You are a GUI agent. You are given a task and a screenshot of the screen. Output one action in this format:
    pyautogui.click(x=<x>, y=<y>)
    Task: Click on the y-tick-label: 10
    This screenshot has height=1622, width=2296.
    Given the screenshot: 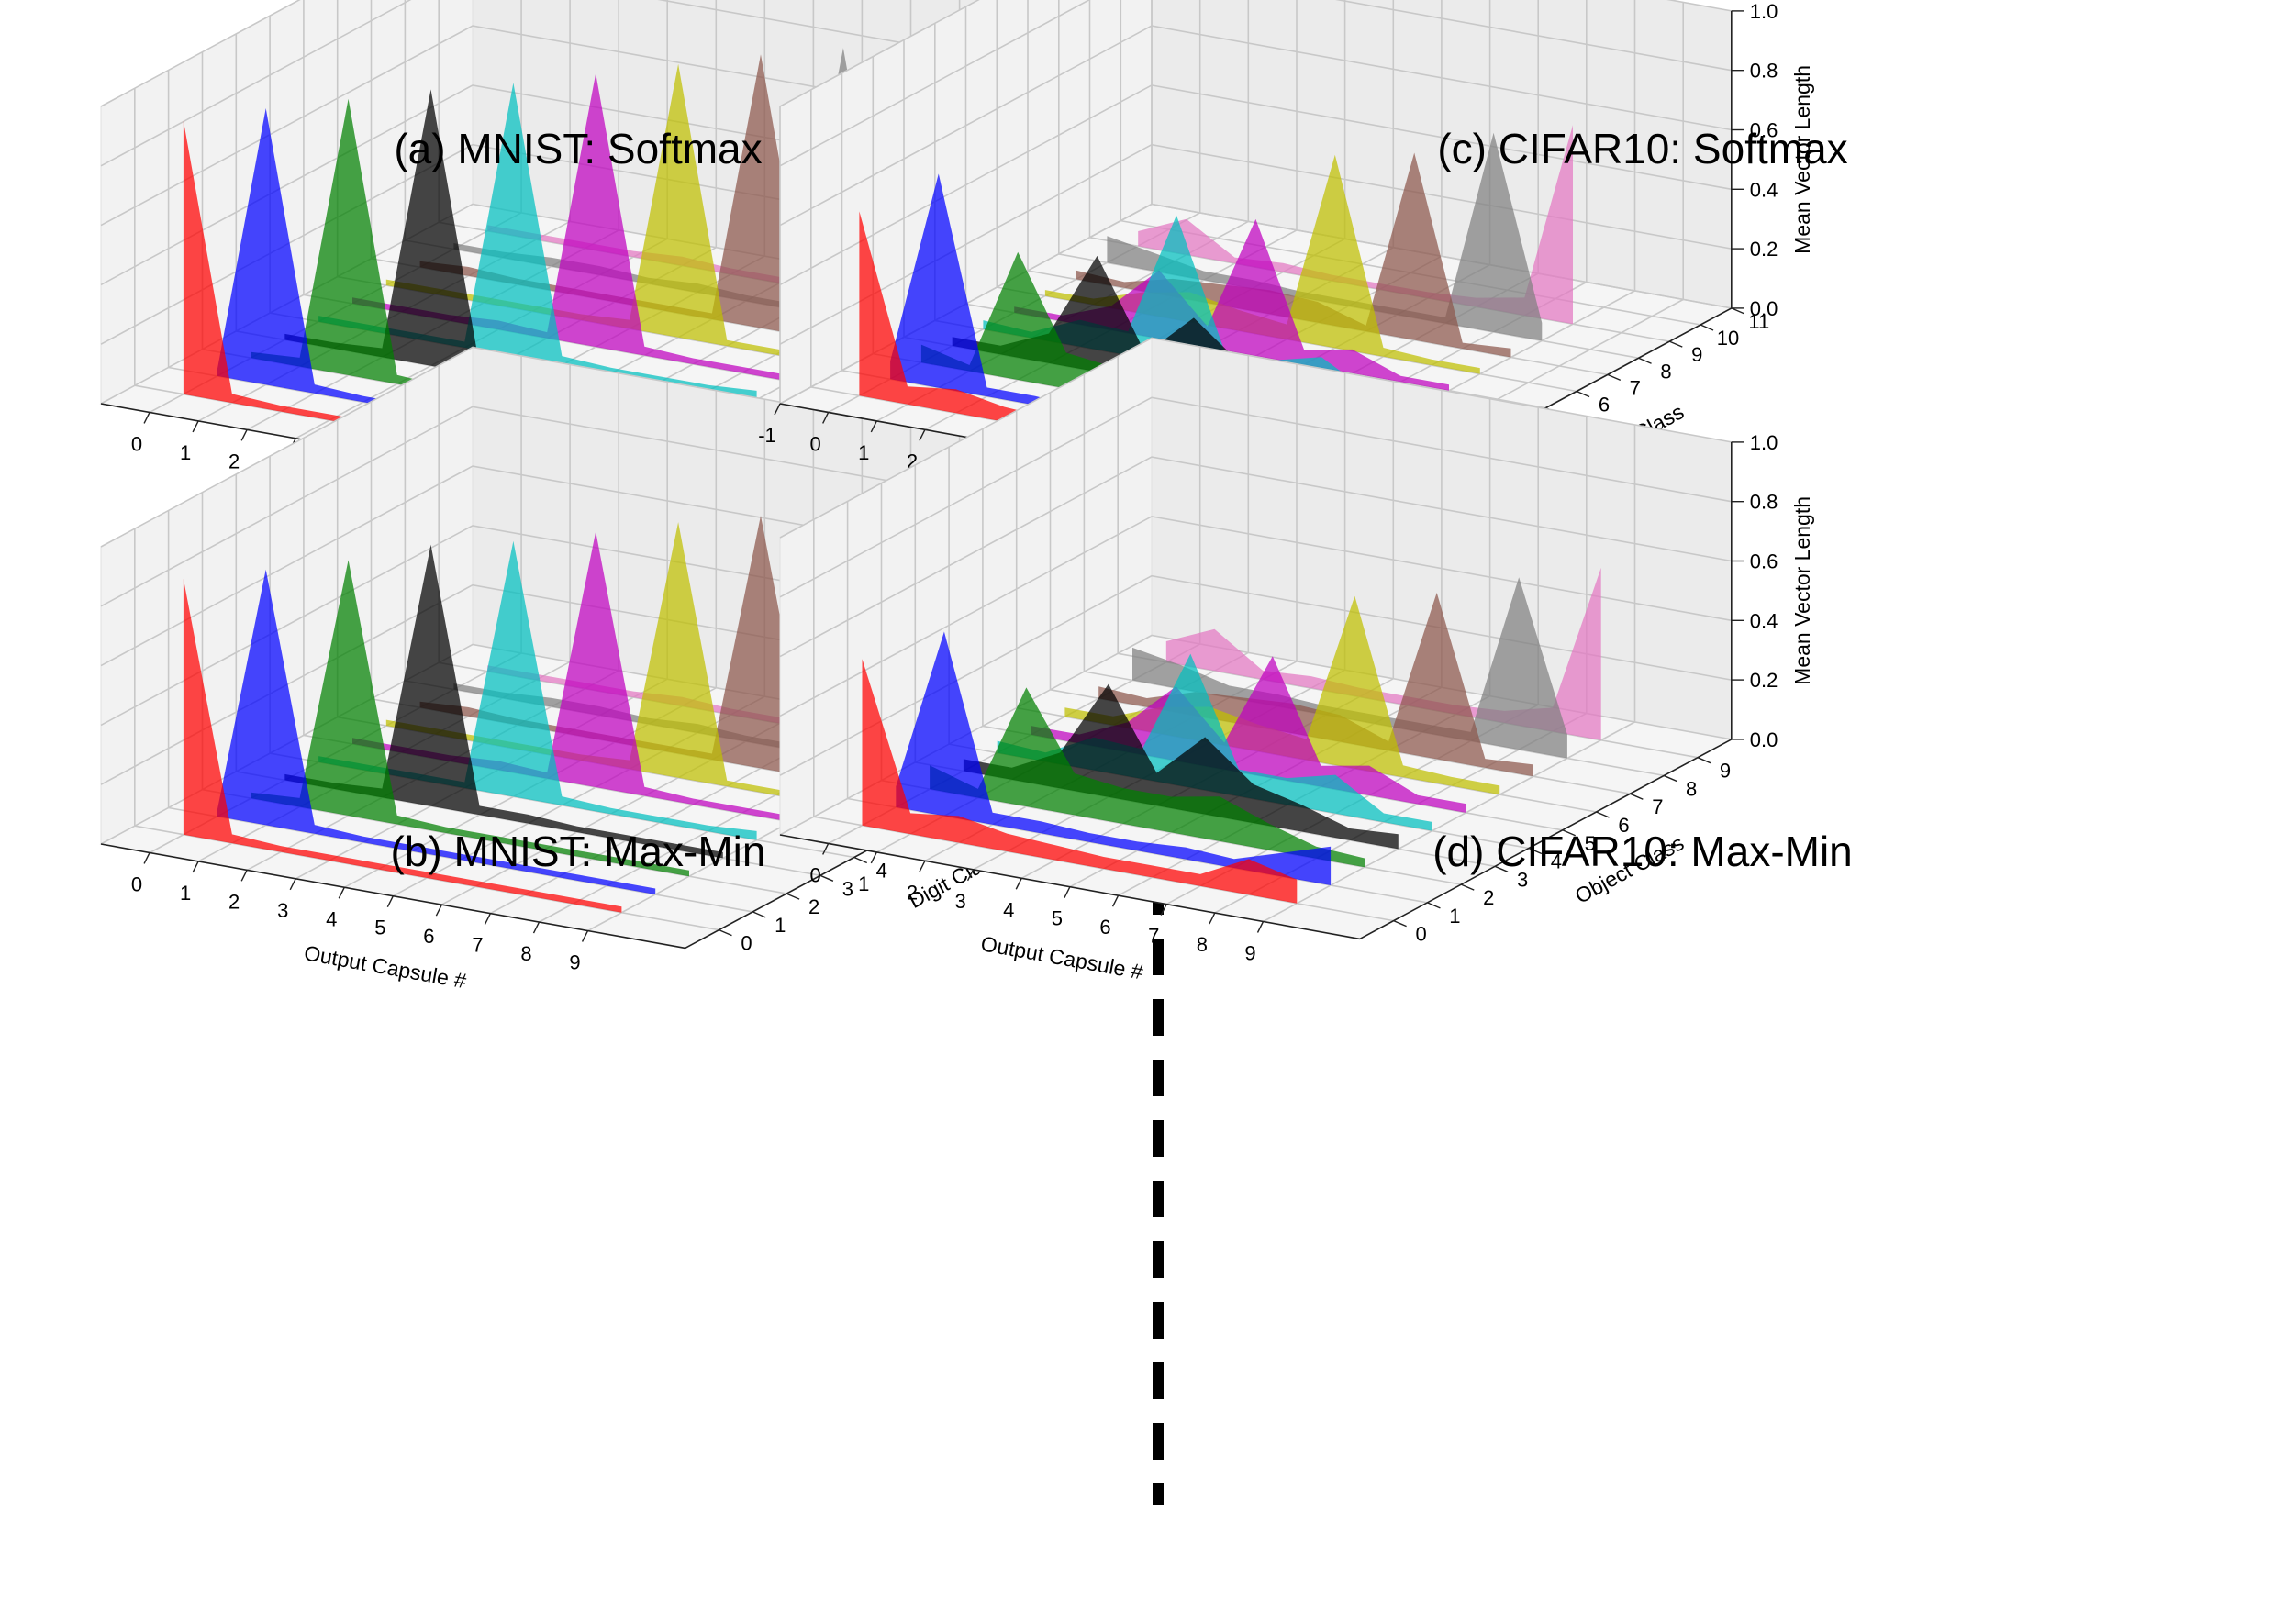 What is the action you would take?
    pyautogui.click(x=1728, y=338)
    